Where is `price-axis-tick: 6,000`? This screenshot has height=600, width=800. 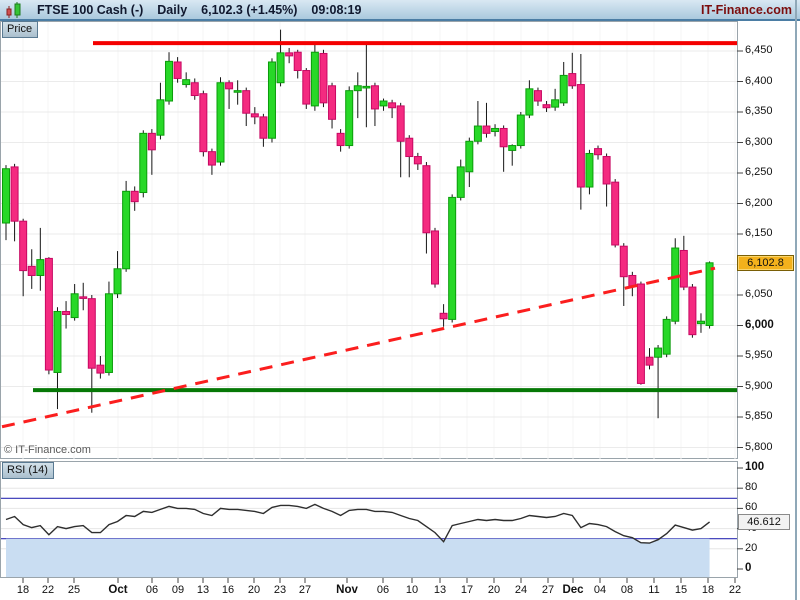 price-axis-tick: 6,000 is located at coordinates (759, 324).